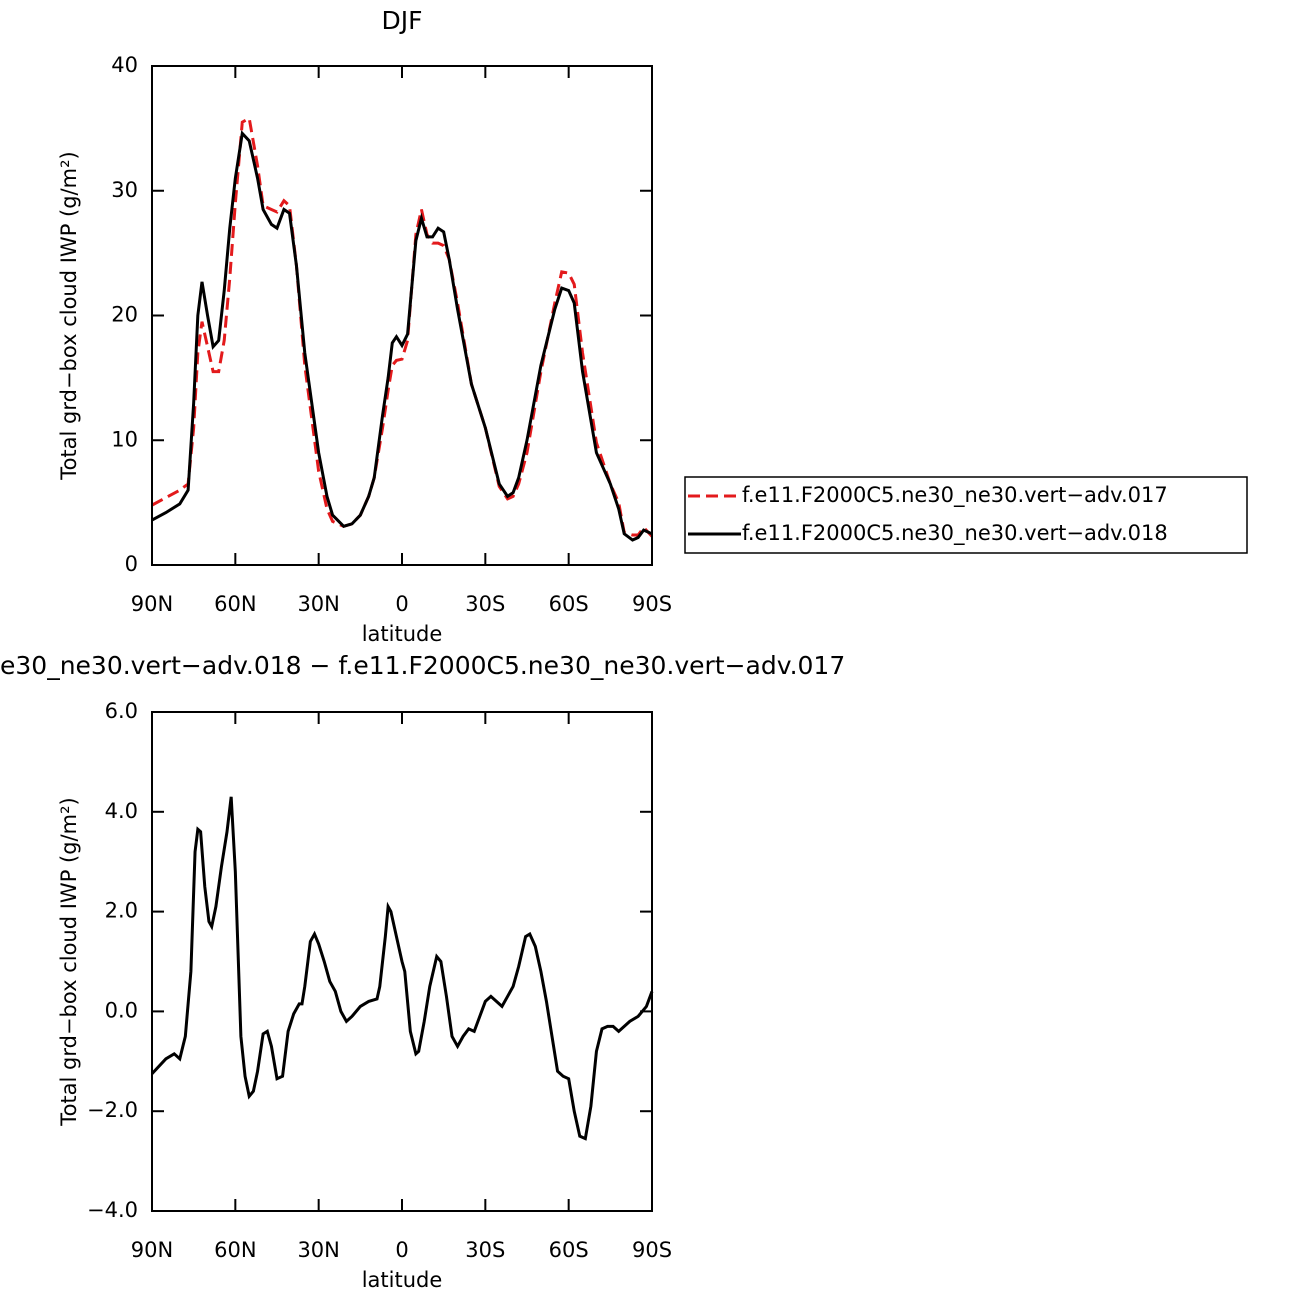  Describe the element at coordinates (124, 65) in the screenshot. I see `y-tick-label: 40` at that location.